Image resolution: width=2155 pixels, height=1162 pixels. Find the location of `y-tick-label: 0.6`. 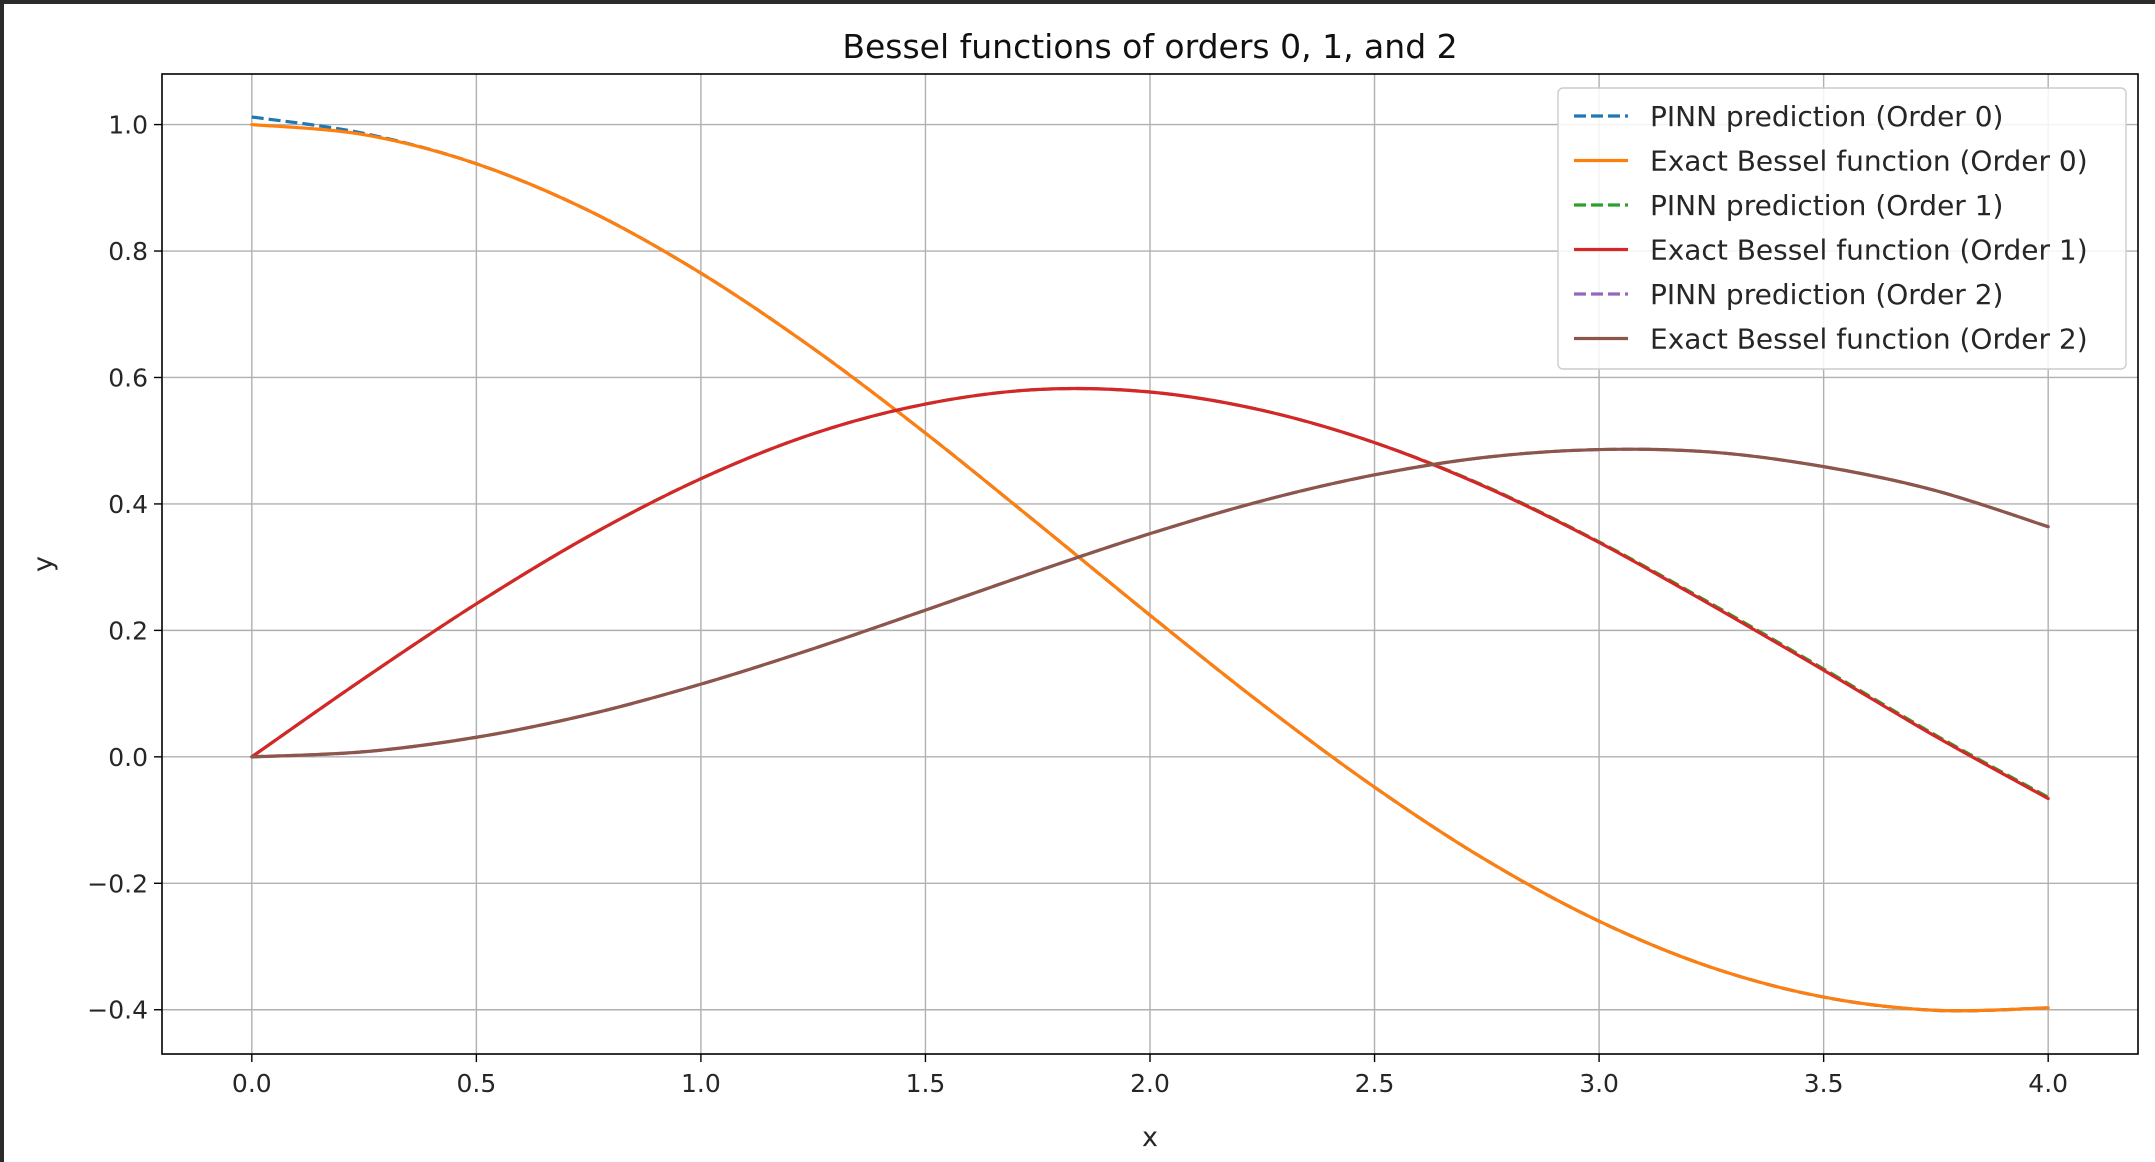

y-tick-label: 0.6 is located at coordinates (128, 377).